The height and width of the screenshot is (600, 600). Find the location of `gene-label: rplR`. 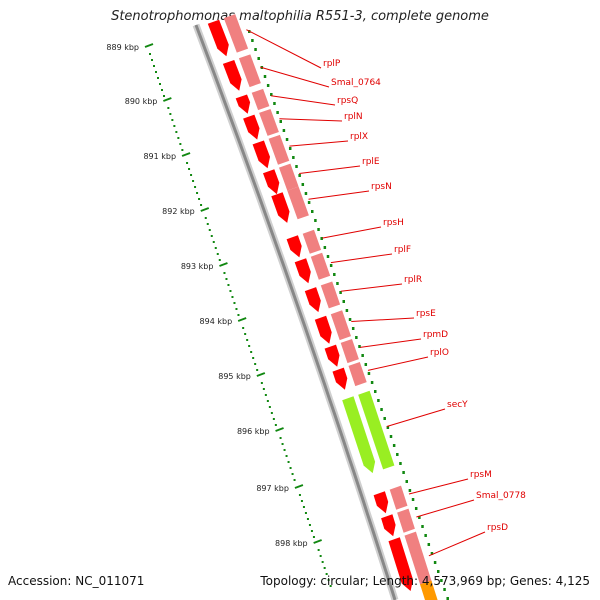

gene-label: rplR is located at coordinates (413, 280).